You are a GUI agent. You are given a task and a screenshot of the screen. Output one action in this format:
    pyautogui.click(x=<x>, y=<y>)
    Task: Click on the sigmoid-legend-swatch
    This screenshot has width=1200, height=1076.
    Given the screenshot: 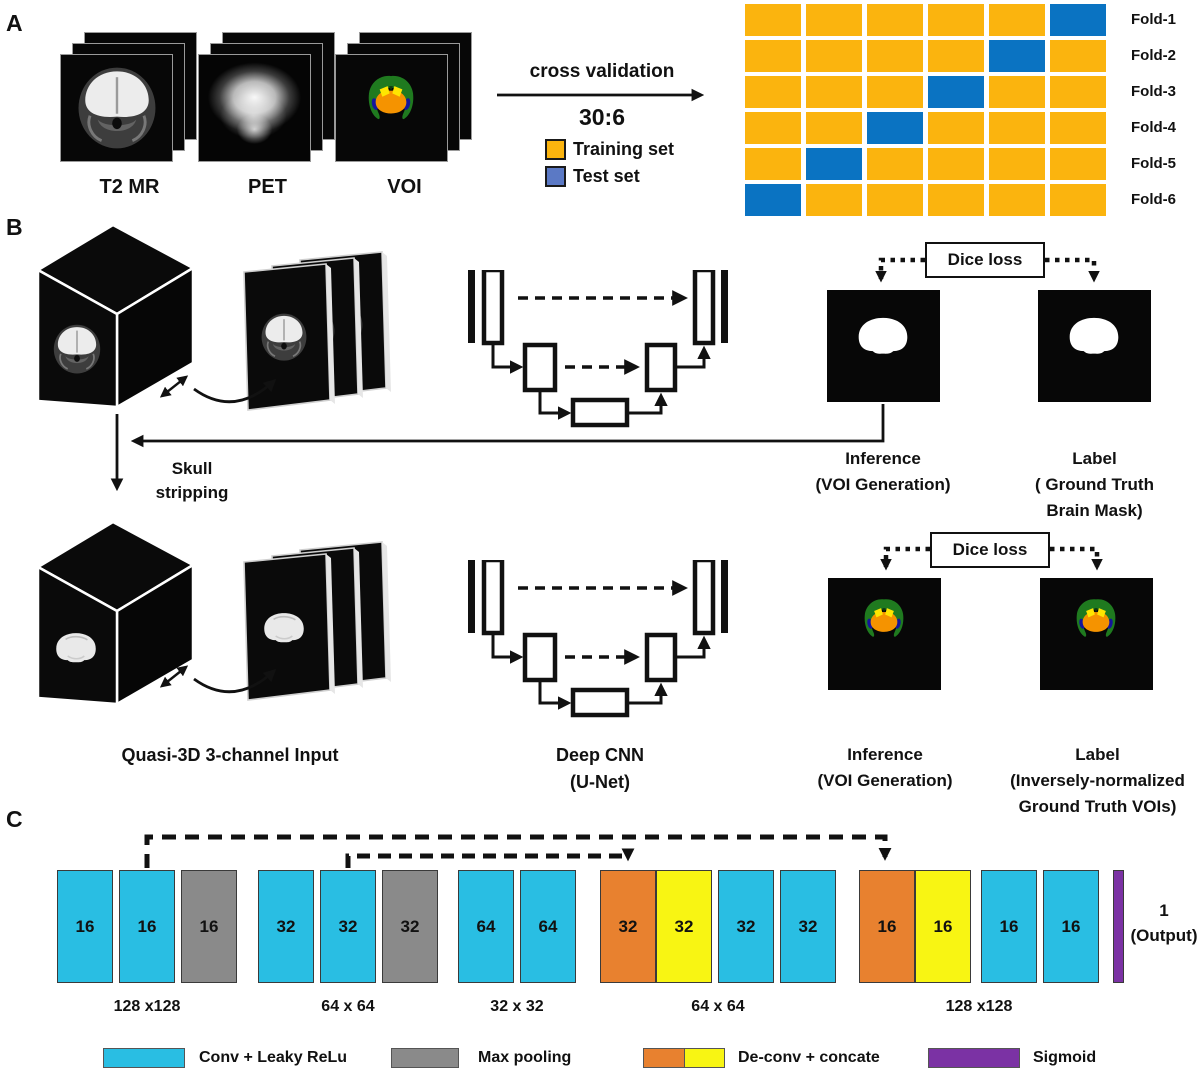 What is the action you would take?
    pyautogui.click(x=974, y=1058)
    